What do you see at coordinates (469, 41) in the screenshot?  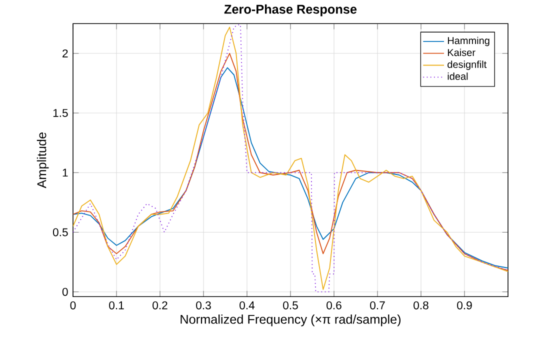 I see `legend-label: Hamming` at bounding box center [469, 41].